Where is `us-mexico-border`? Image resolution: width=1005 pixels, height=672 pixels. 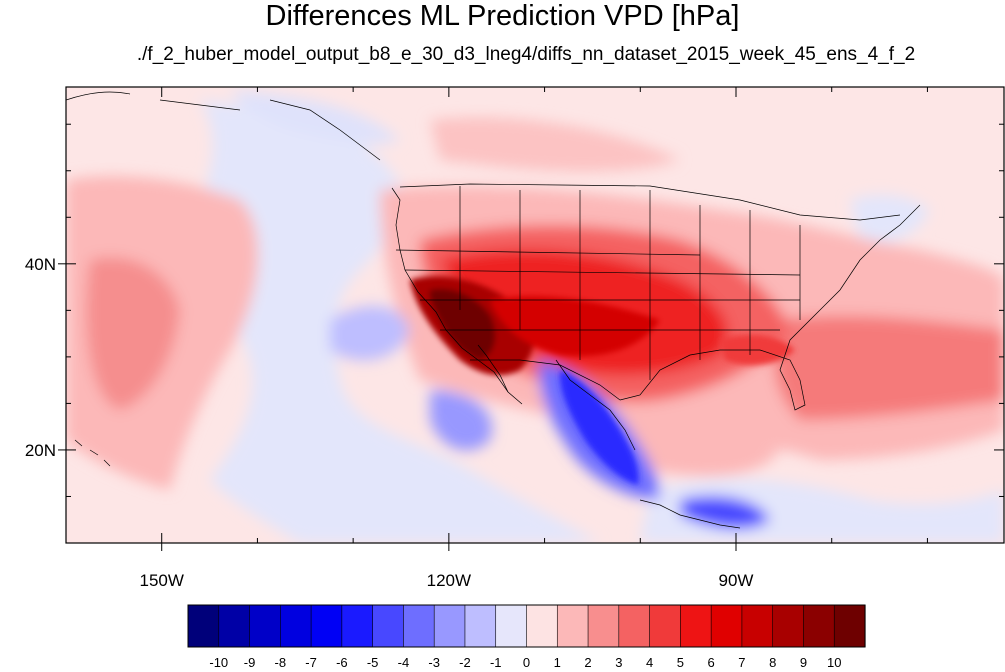 us-mexico-border is located at coordinates (545, 380).